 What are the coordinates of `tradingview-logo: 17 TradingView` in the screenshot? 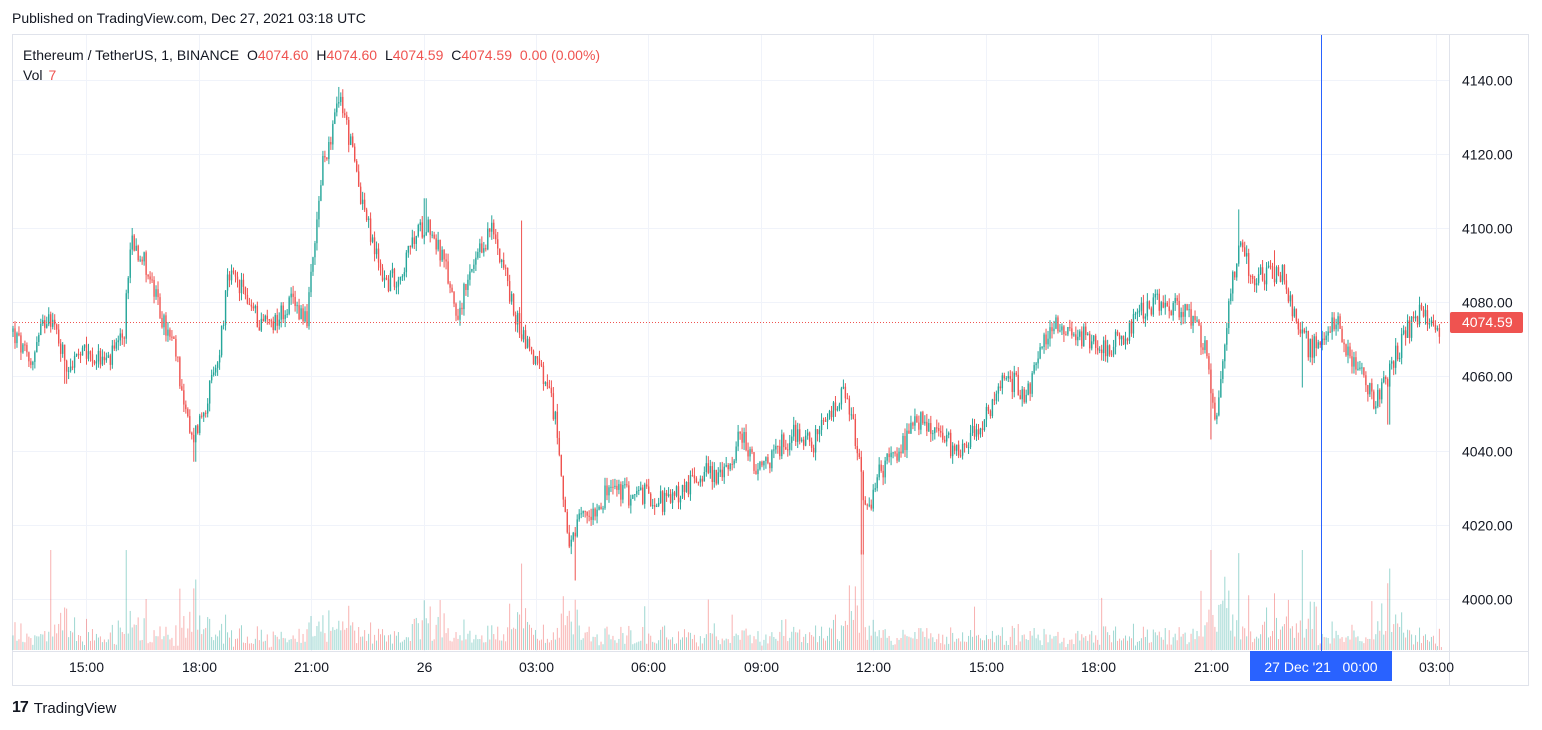 It's located at (64, 708).